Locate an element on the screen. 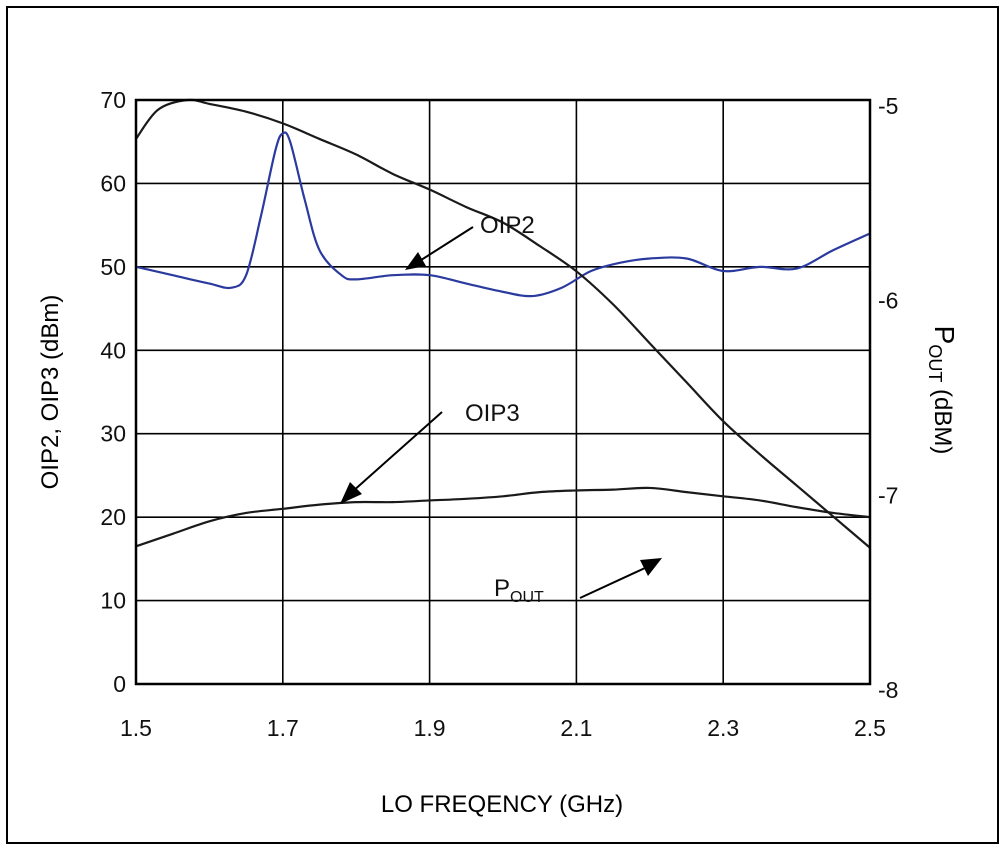  right-y-axis-title-main: P is located at coordinates (944, 335).